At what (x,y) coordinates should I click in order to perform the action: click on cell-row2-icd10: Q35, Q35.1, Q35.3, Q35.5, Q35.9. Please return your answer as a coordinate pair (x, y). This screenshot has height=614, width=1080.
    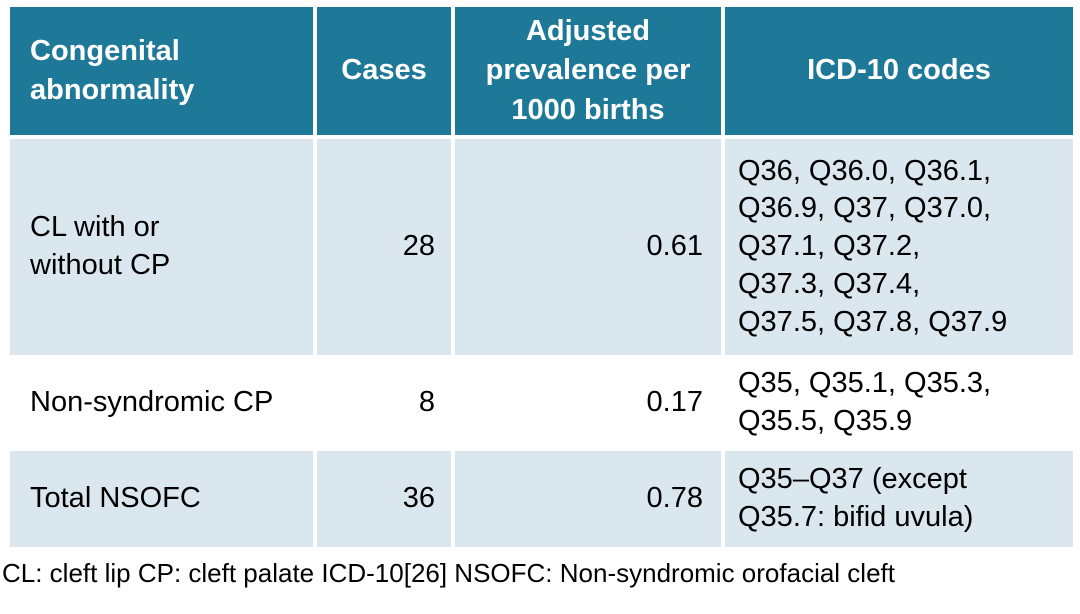
    Looking at the image, I should click on (899, 403).